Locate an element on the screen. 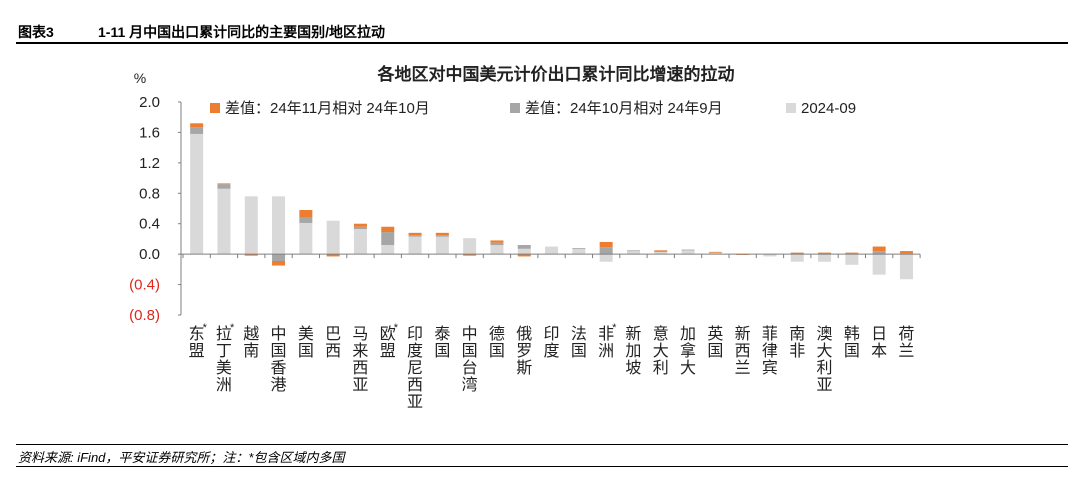  y-tick-label: 2.0 is located at coordinates (149, 102).